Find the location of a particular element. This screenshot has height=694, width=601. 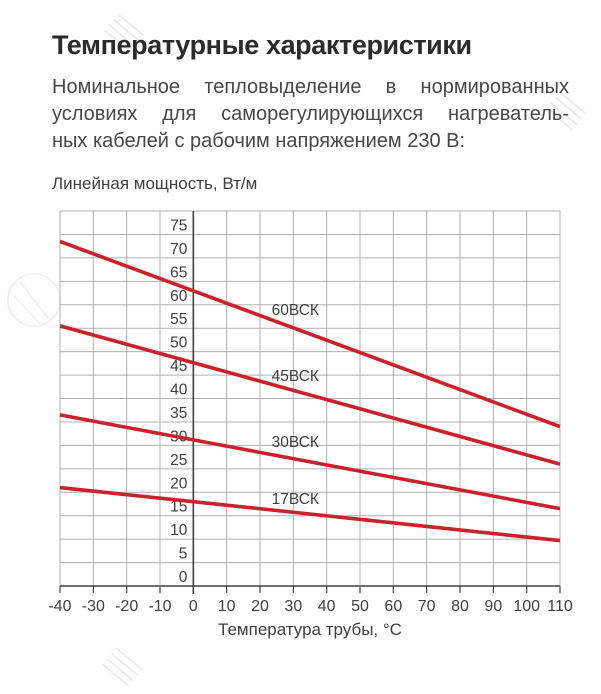

x-tick-label: 80 is located at coordinates (460, 606).